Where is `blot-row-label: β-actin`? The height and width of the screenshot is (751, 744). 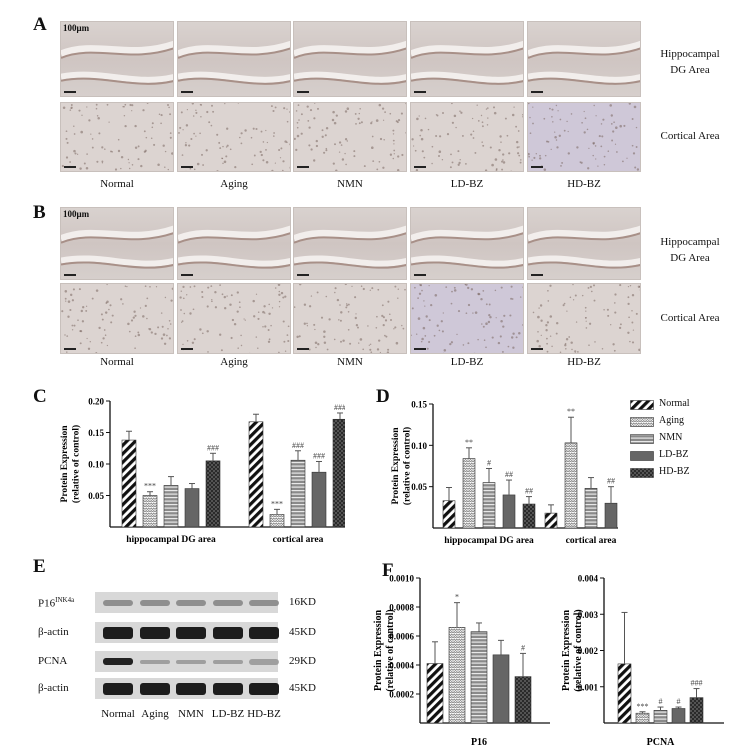 blot-row-label: β-actin is located at coordinates (53, 688).